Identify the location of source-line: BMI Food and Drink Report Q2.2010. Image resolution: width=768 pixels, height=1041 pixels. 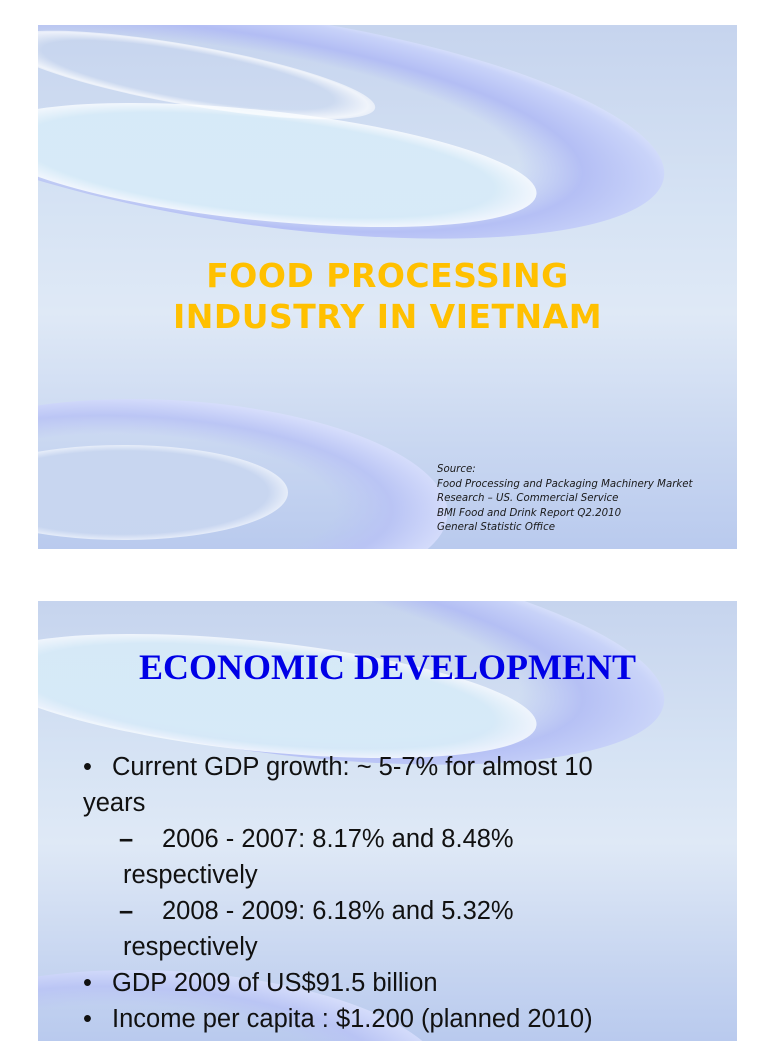
(529, 513).